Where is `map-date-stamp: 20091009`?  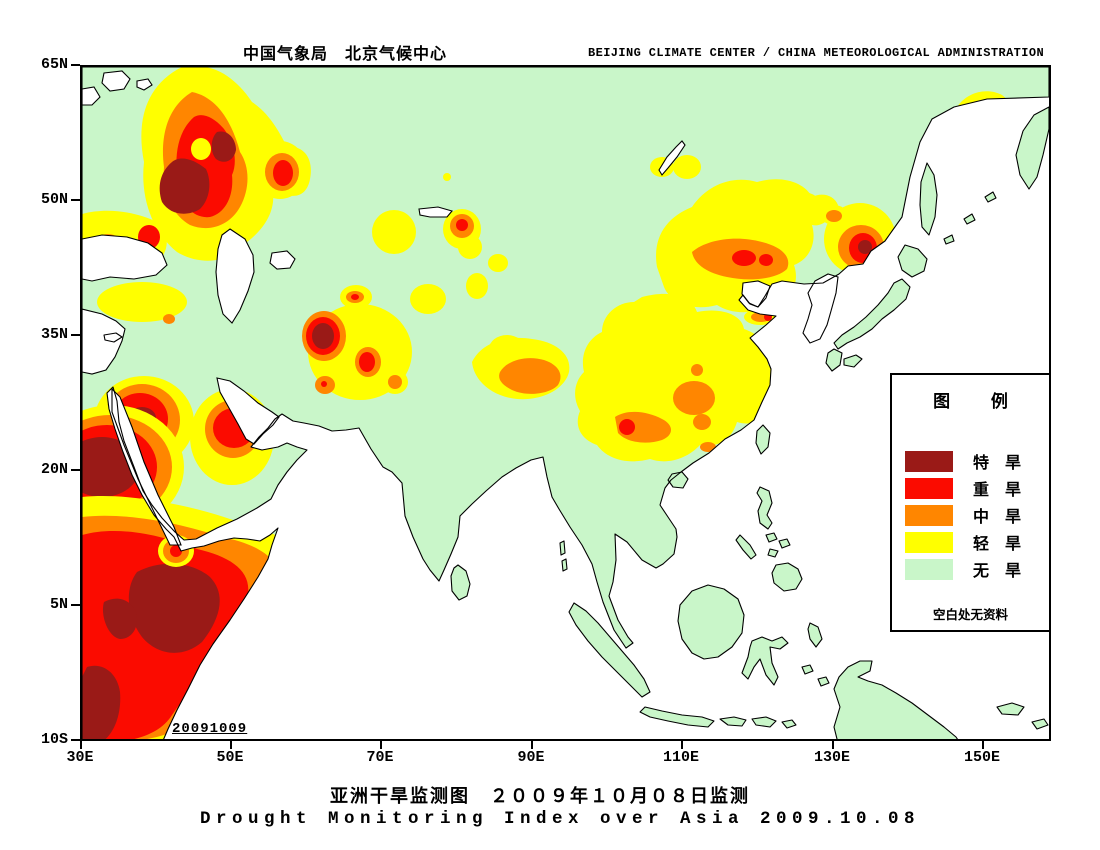
map-date-stamp: 20091009 is located at coordinates (210, 729).